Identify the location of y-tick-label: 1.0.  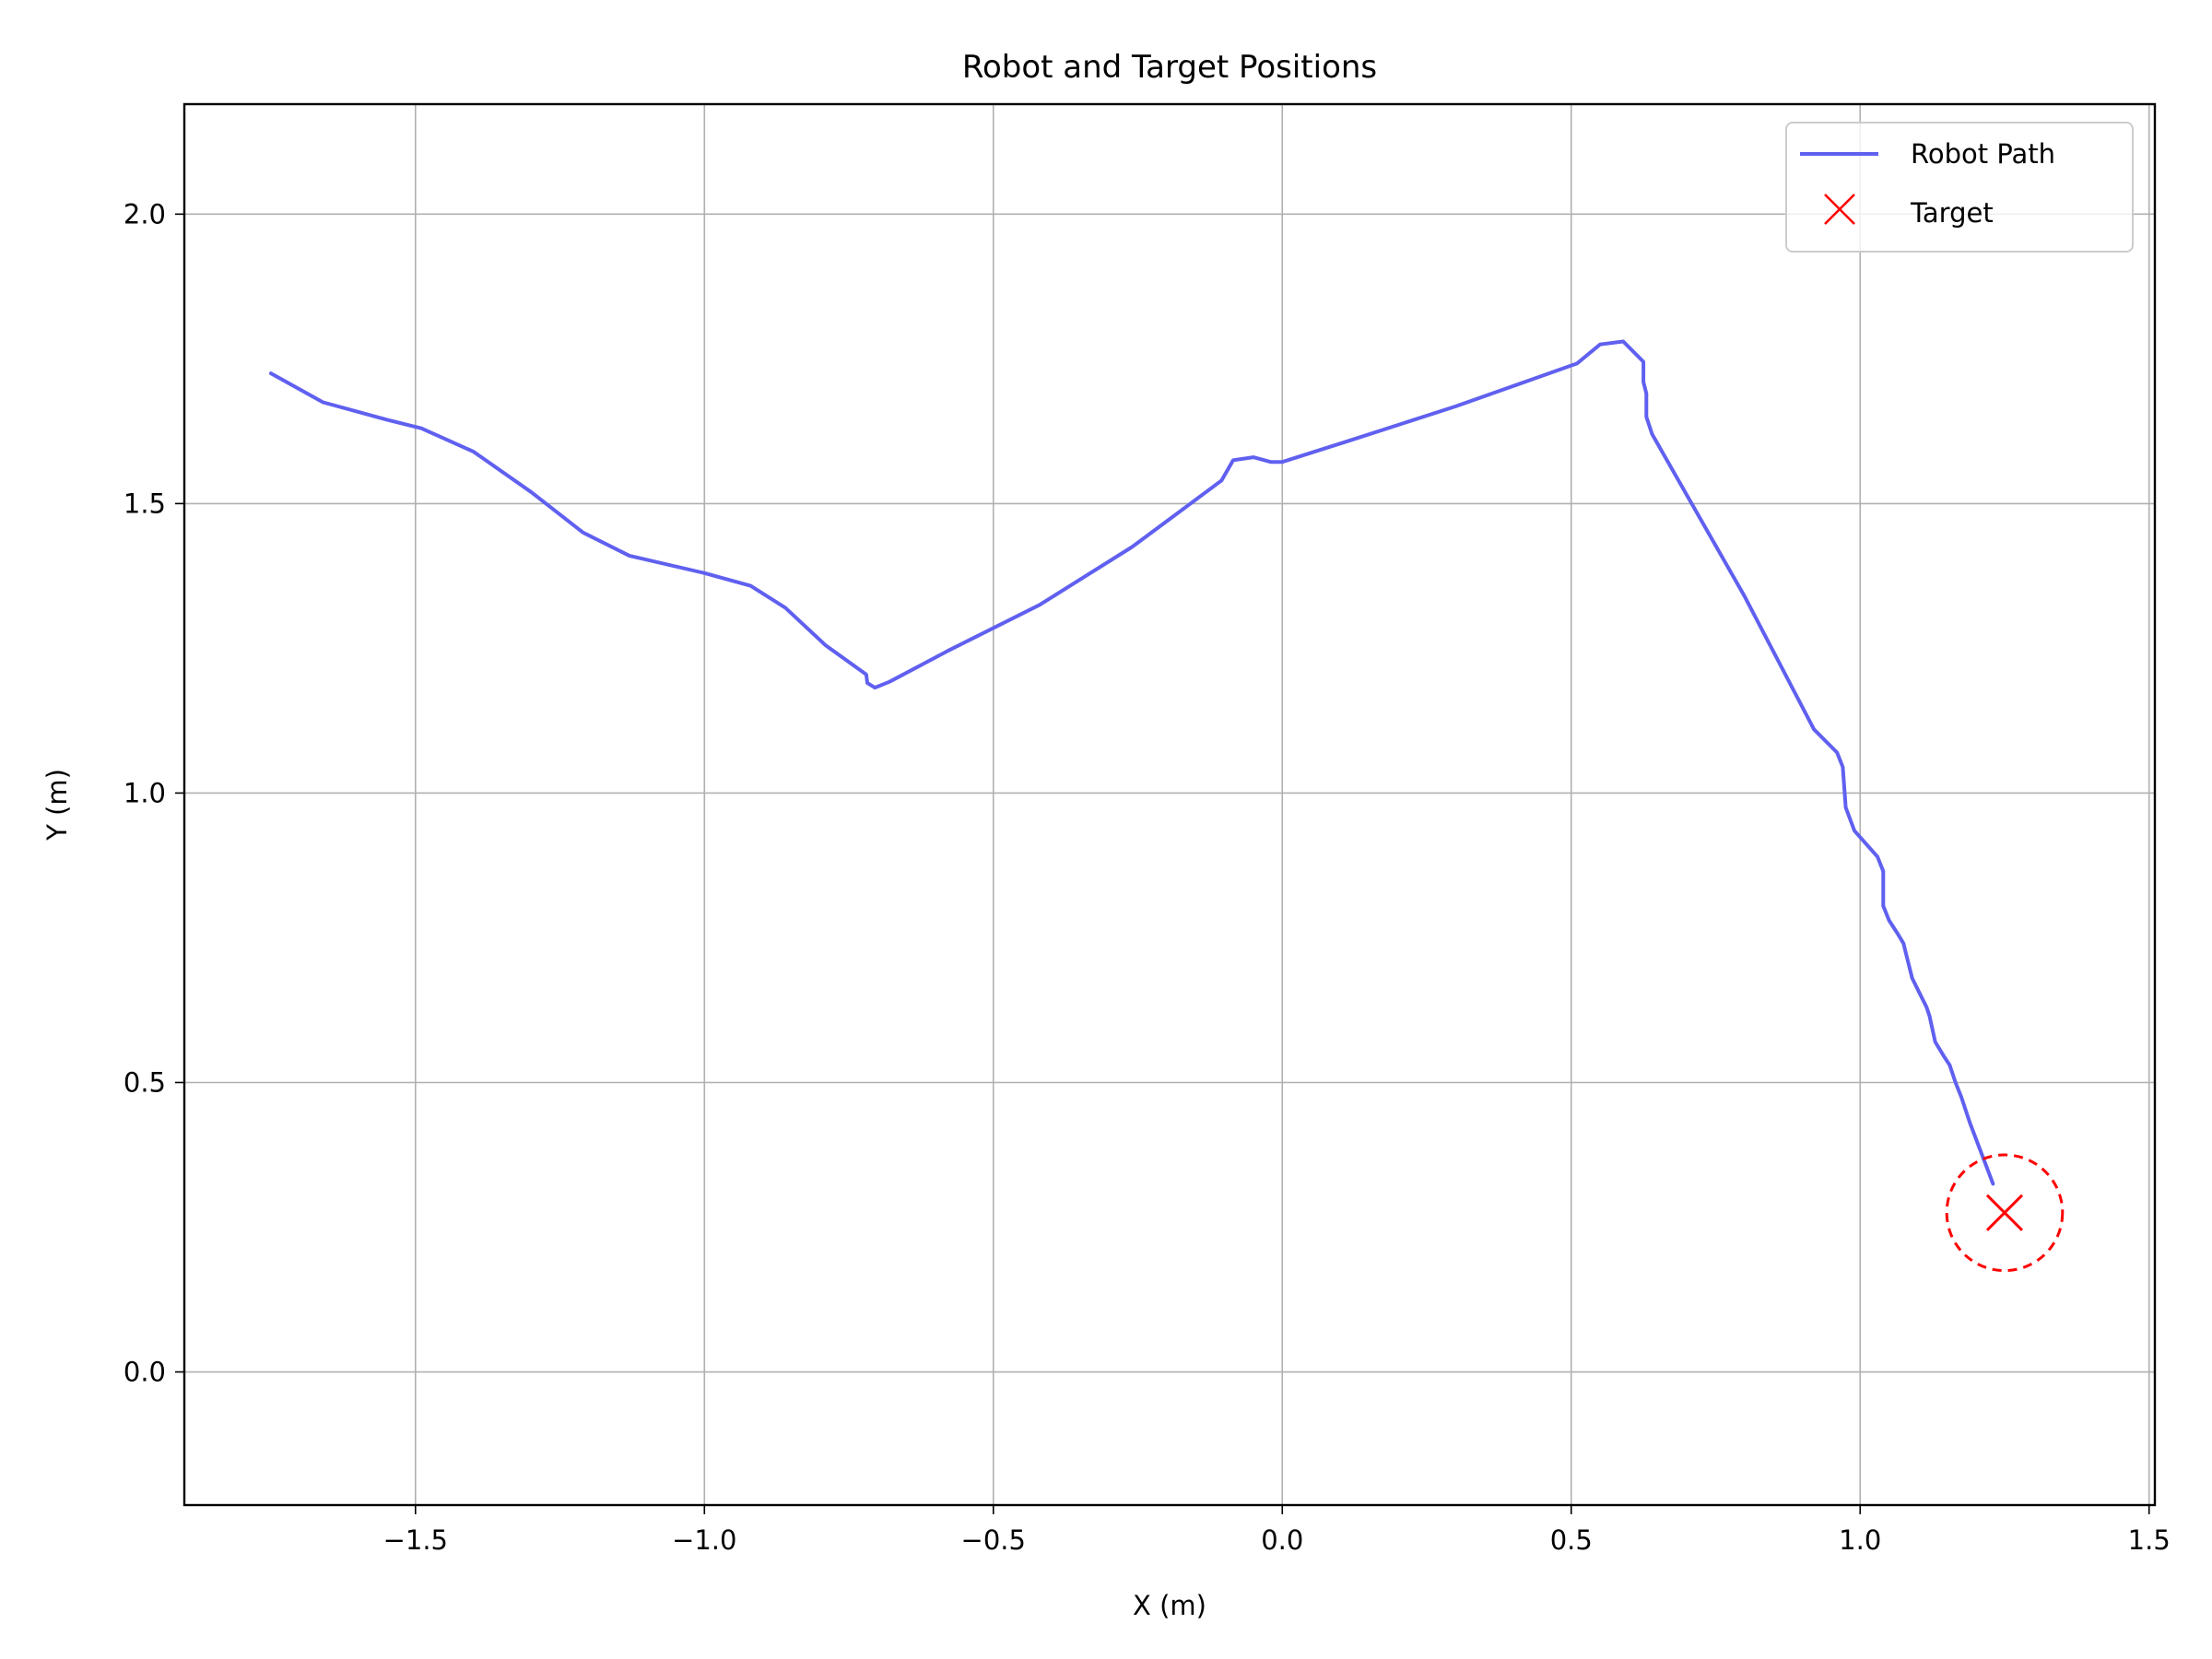
(145, 792).